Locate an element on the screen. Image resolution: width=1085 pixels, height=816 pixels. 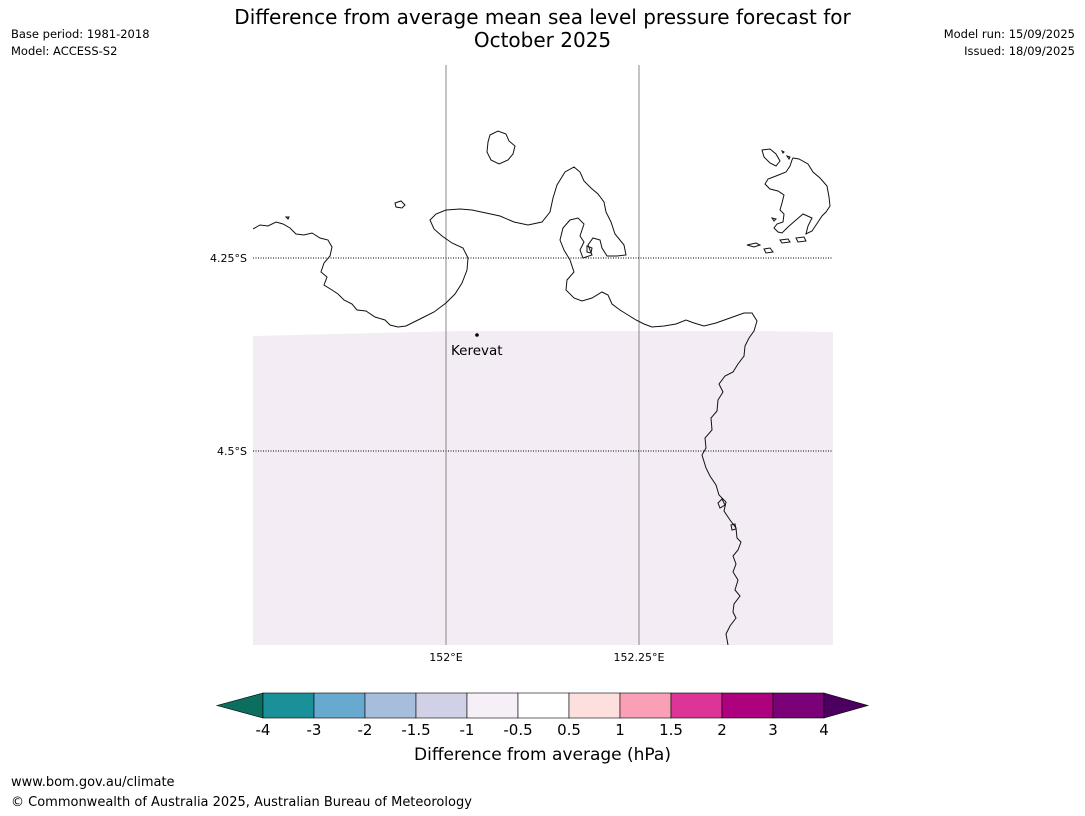
colorbar-tick-label: 1 is located at coordinates (620, 730).